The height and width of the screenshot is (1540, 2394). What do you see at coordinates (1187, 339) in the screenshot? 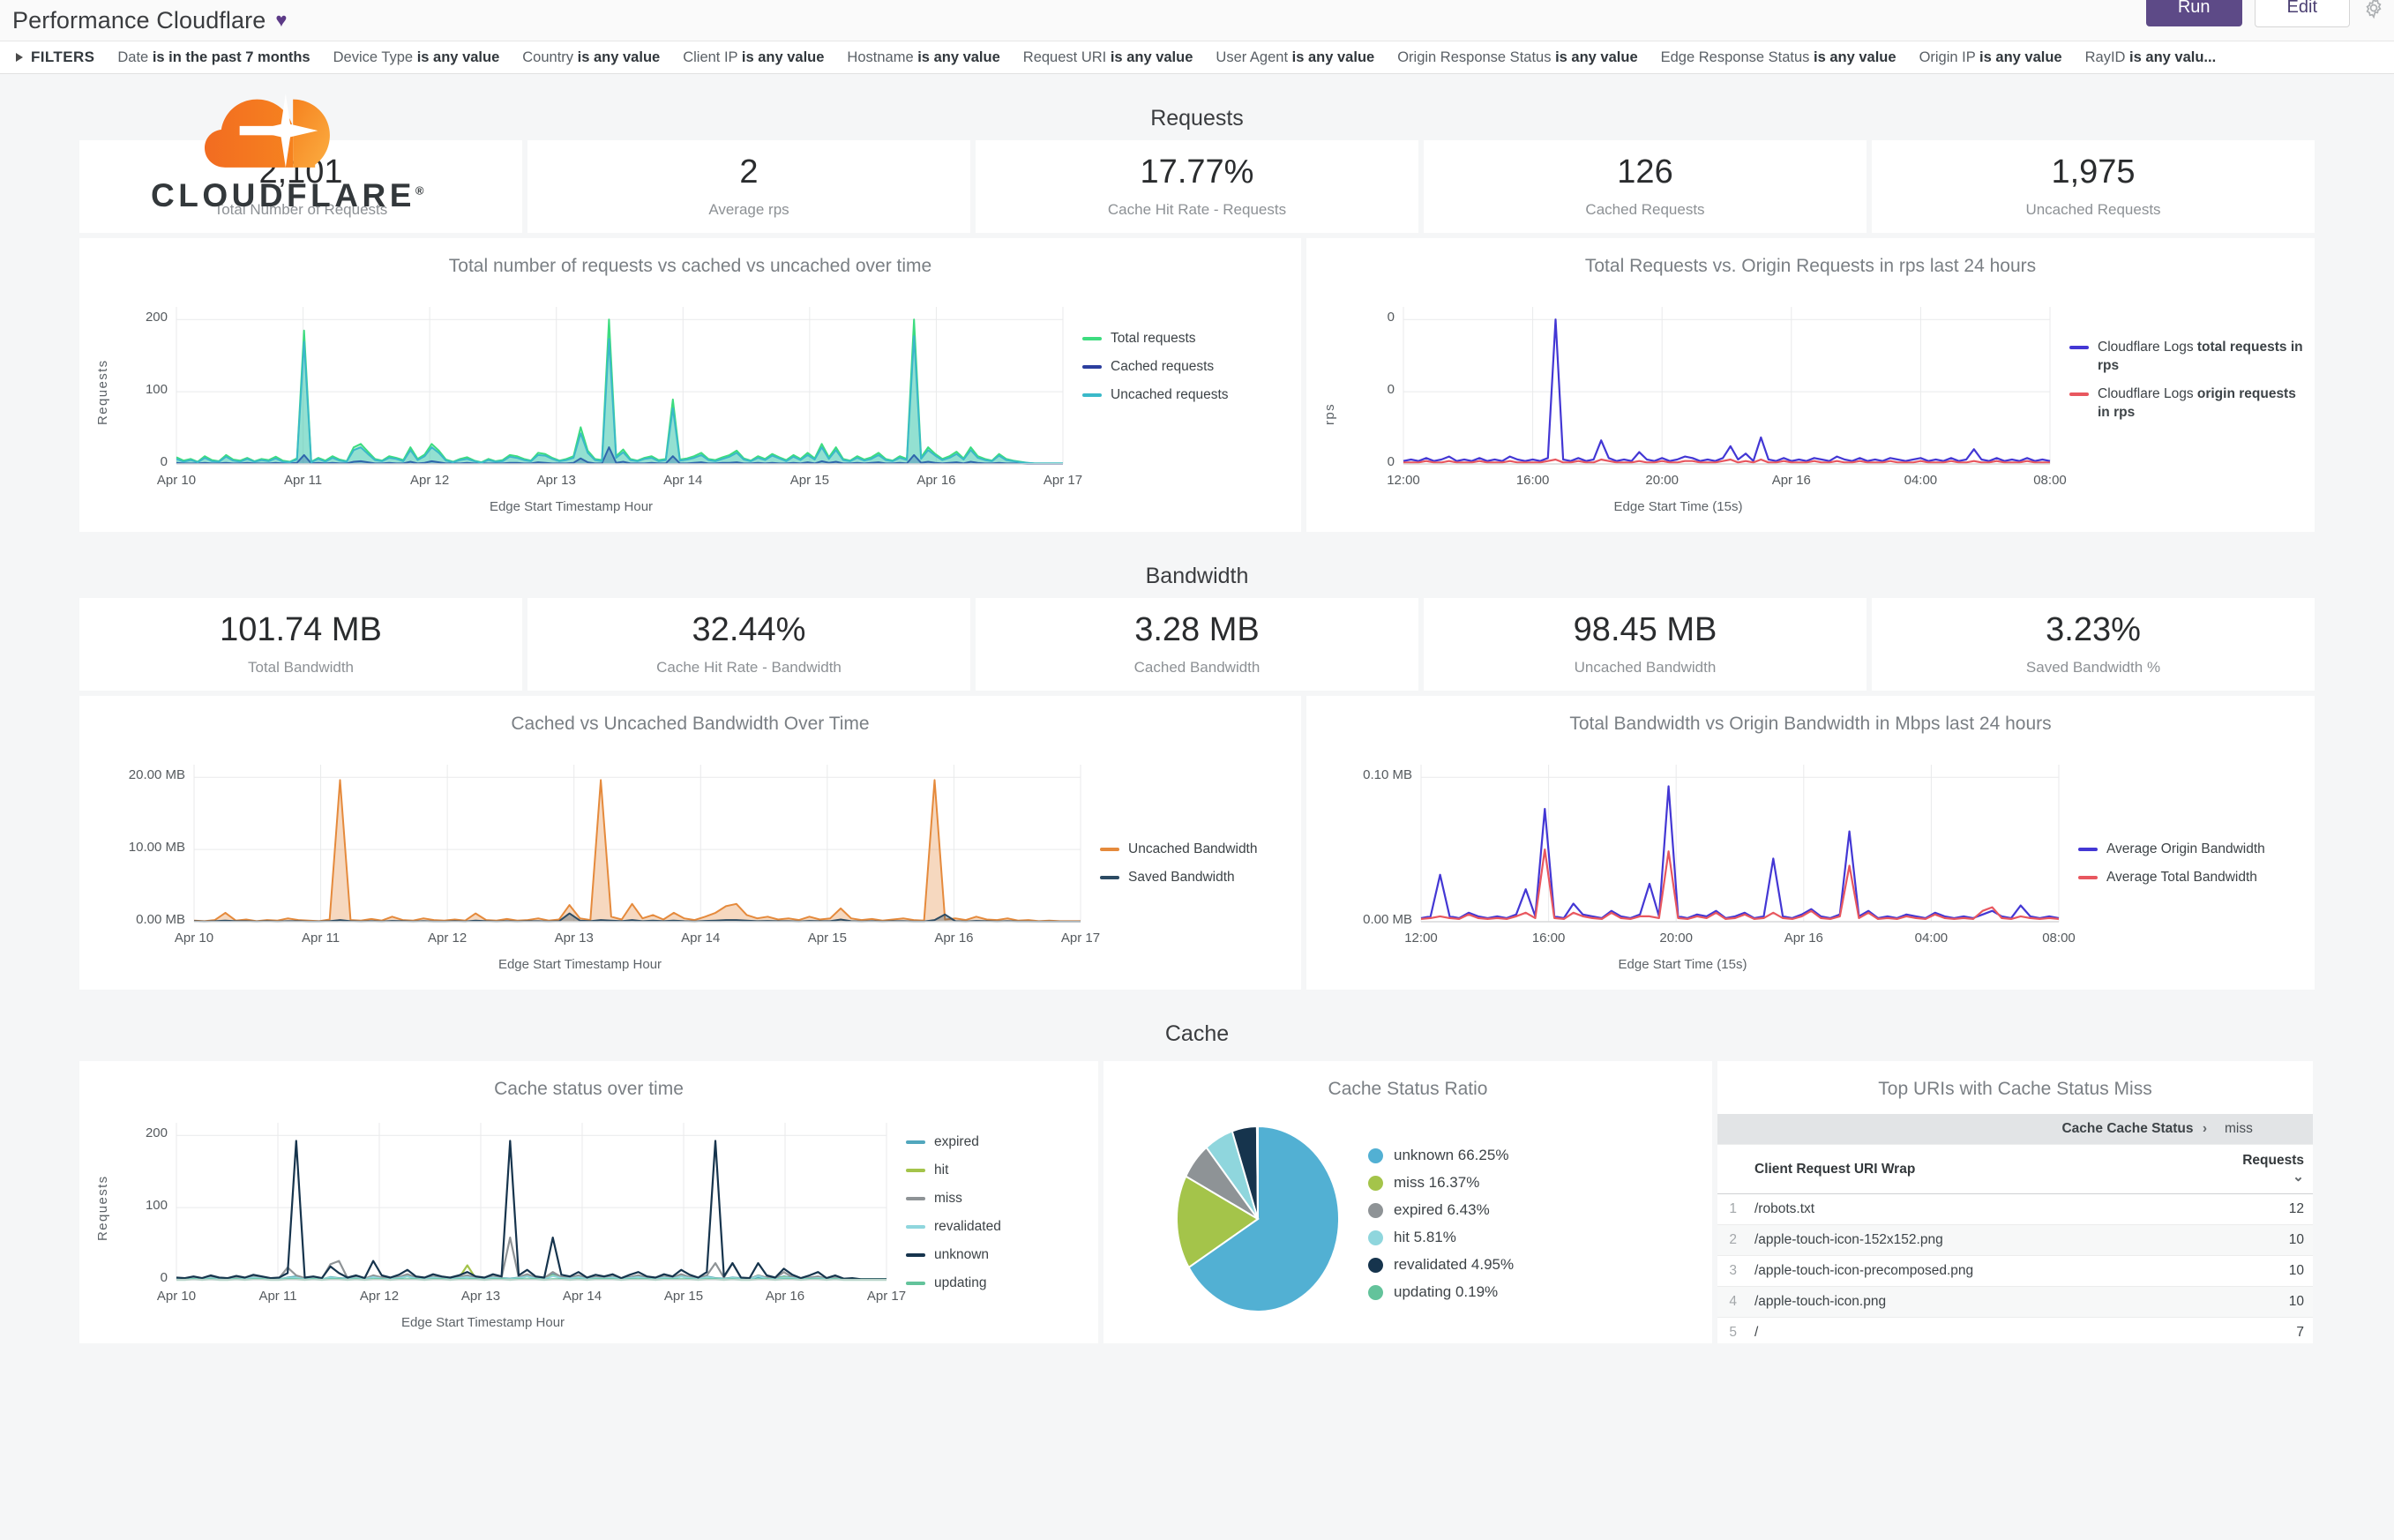
I see `legend-item: Total requests` at bounding box center [1187, 339].